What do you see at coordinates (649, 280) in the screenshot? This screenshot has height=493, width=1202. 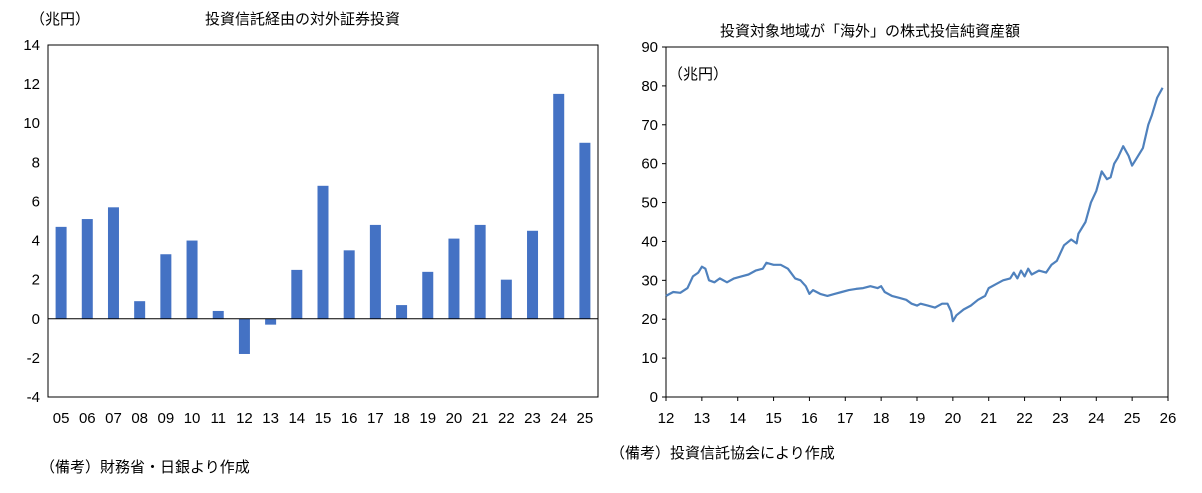 I see `right-y-tick-label: 30` at bounding box center [649, 280].